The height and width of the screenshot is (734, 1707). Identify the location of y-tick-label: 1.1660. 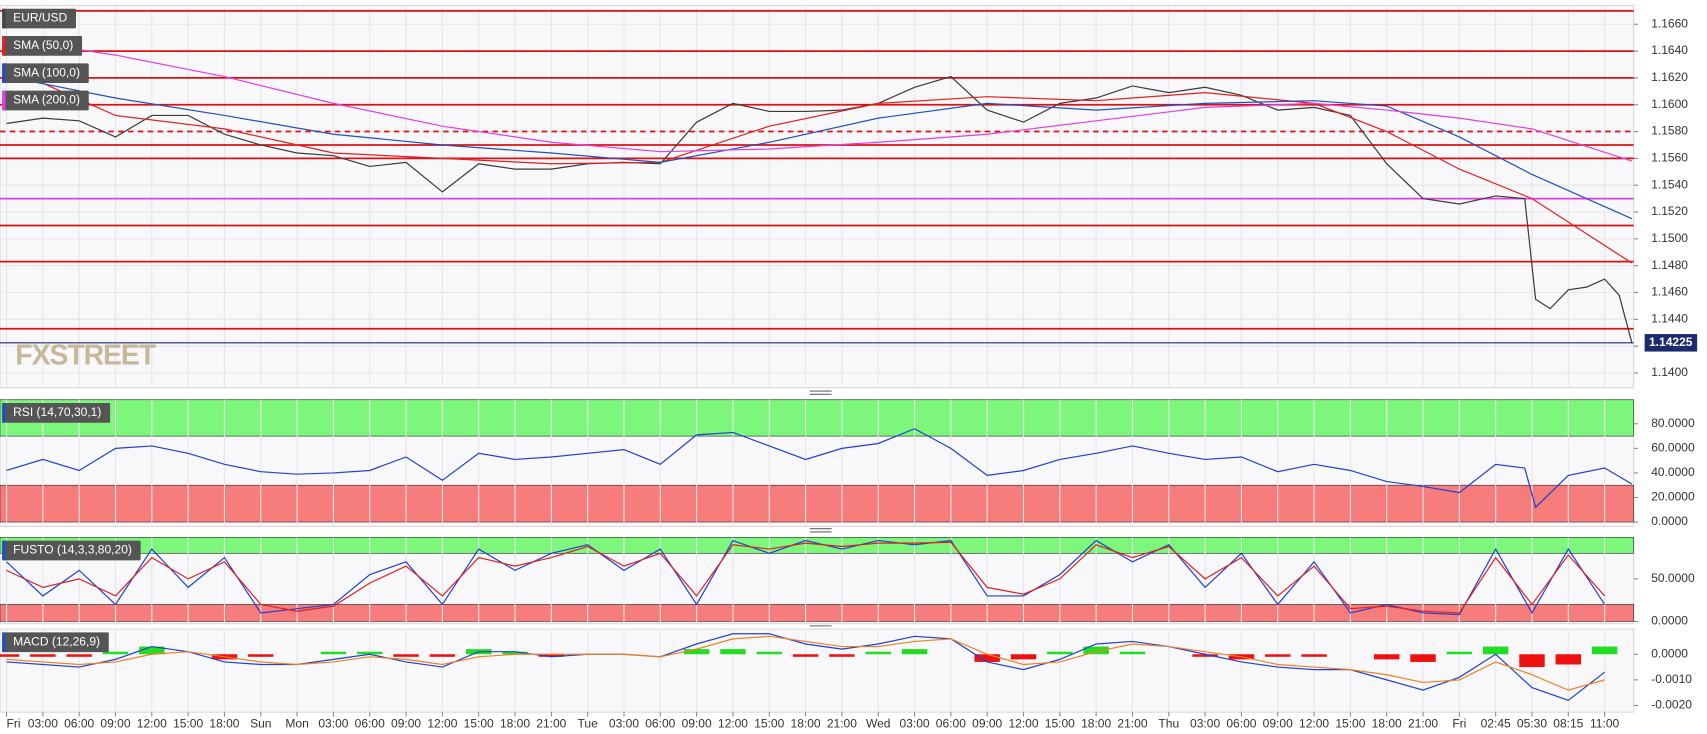
(1669, 23).